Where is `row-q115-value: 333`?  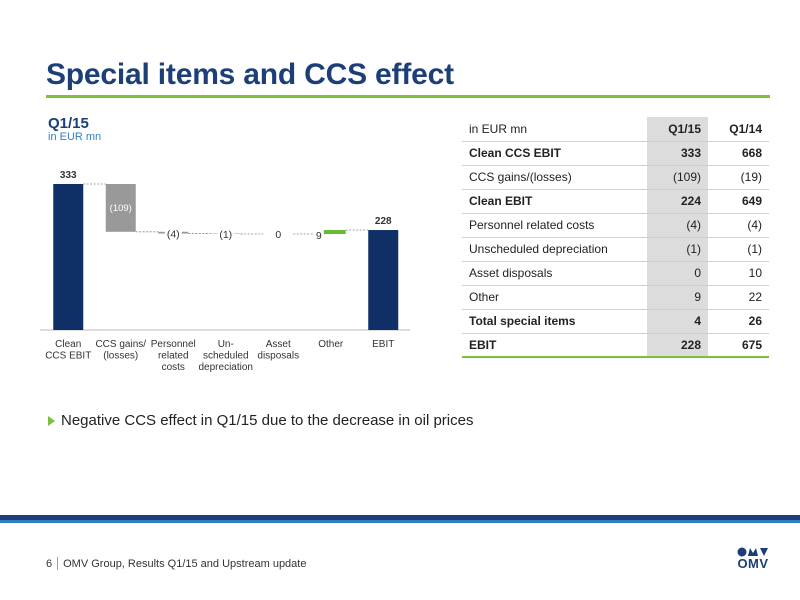 row-q115-value: 333 is located at coordinates (677, 153).